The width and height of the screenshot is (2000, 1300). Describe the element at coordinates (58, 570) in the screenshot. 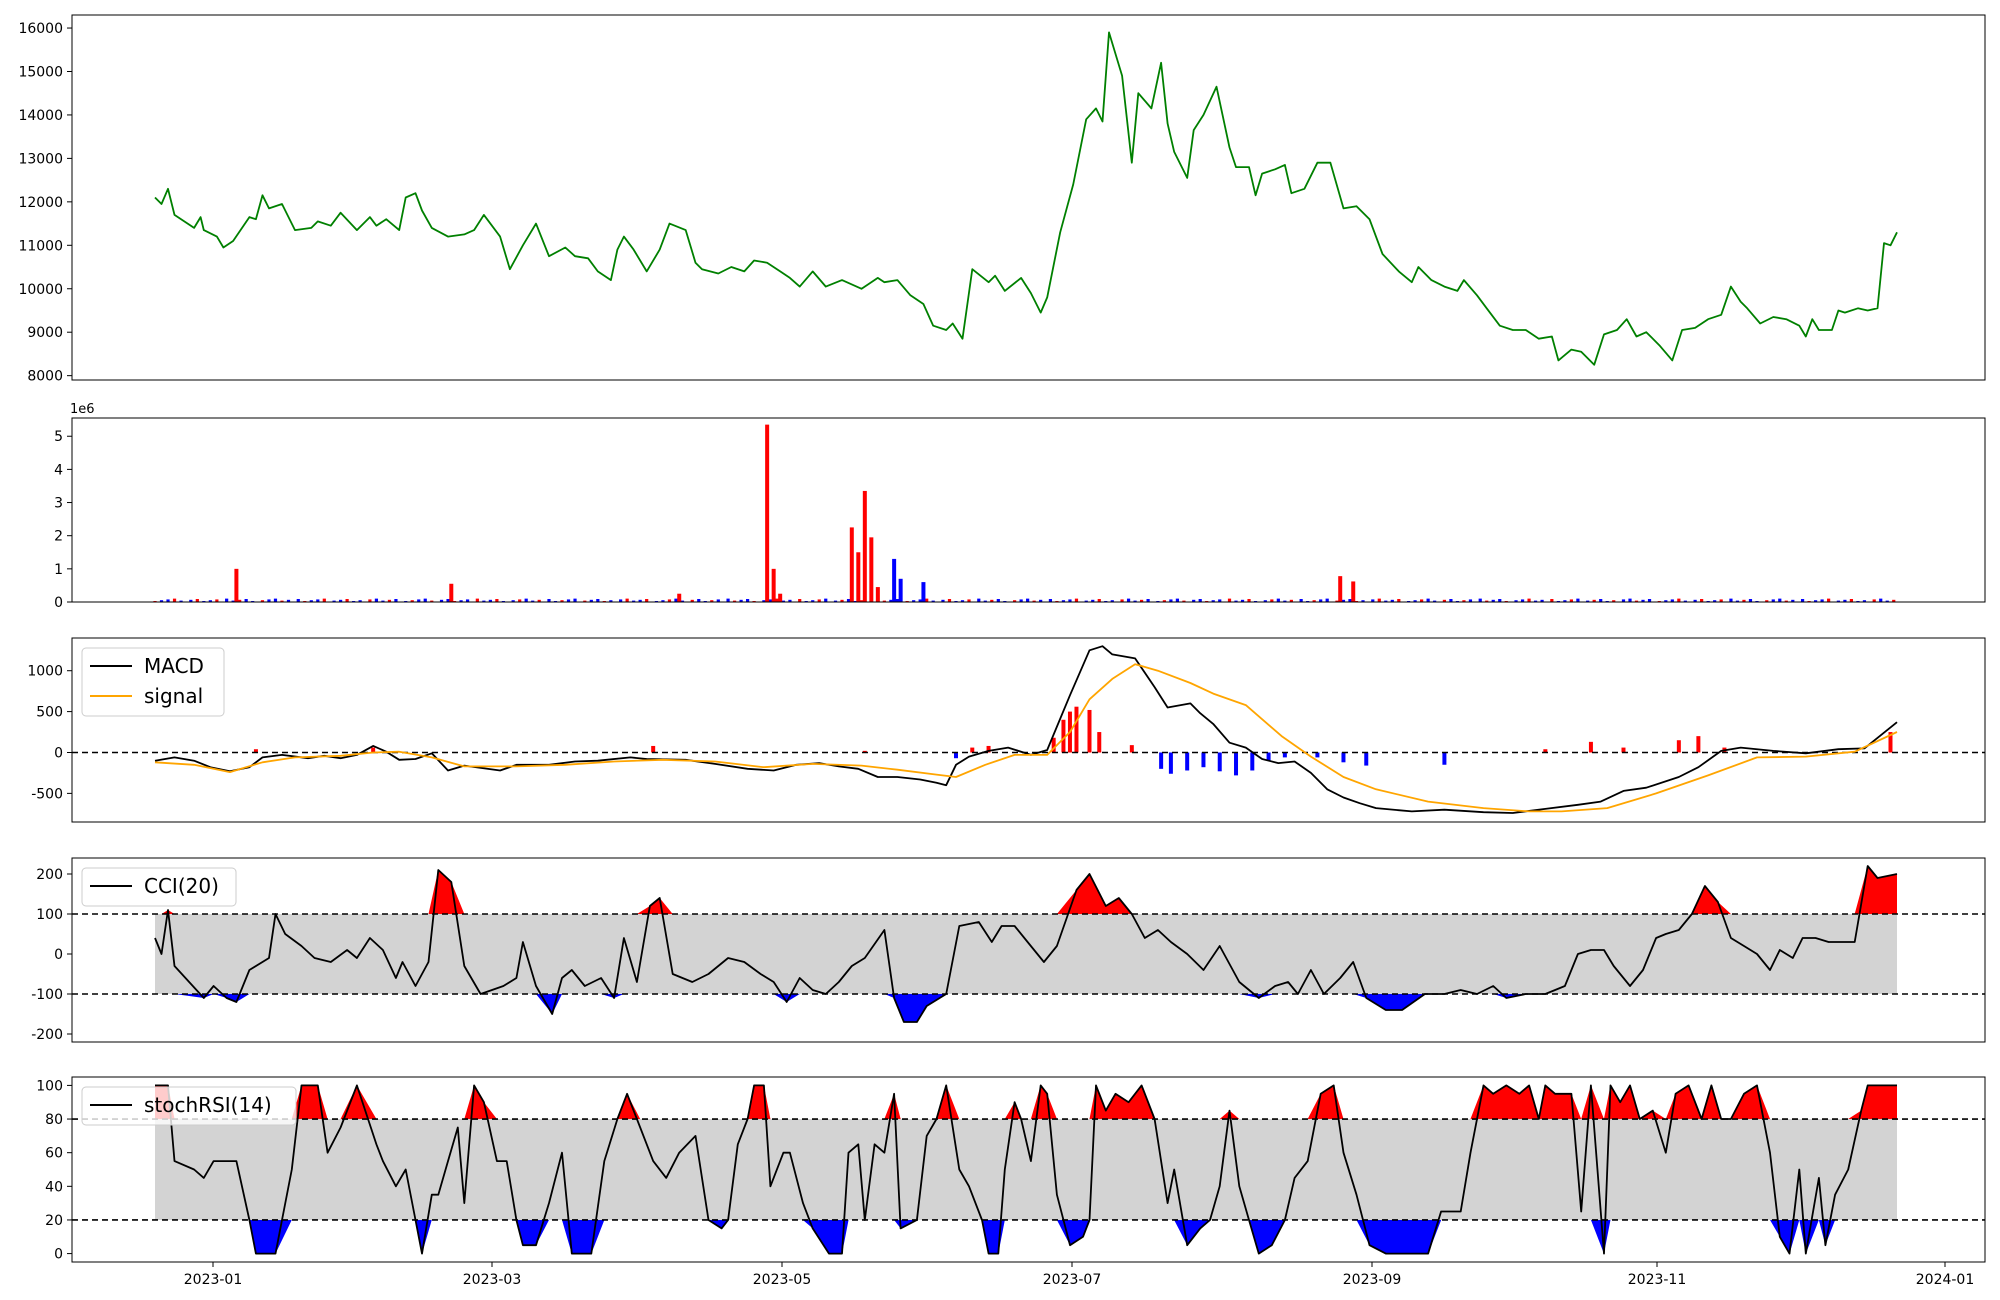

I see `y-tick-label: 1` at that location.